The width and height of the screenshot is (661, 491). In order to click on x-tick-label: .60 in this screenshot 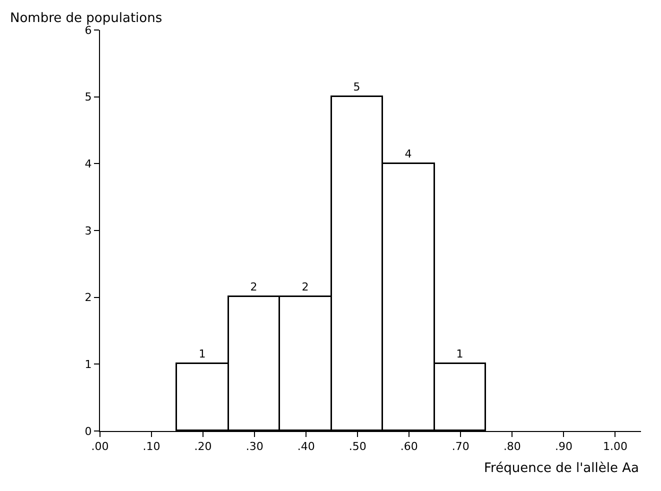, I will do `click(409, 447)`.